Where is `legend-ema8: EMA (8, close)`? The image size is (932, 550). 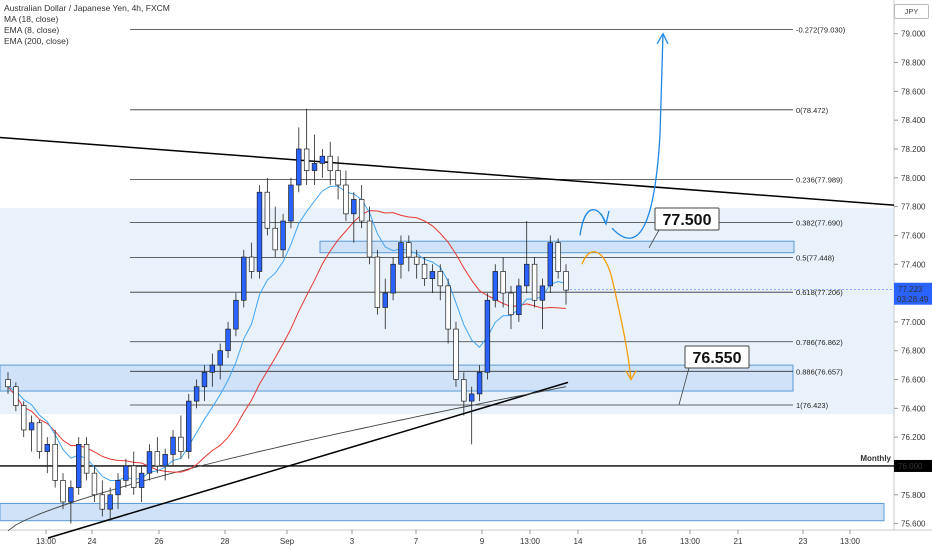
legend-ema8: EMA (8, close) is located at coordinates (32, 30).